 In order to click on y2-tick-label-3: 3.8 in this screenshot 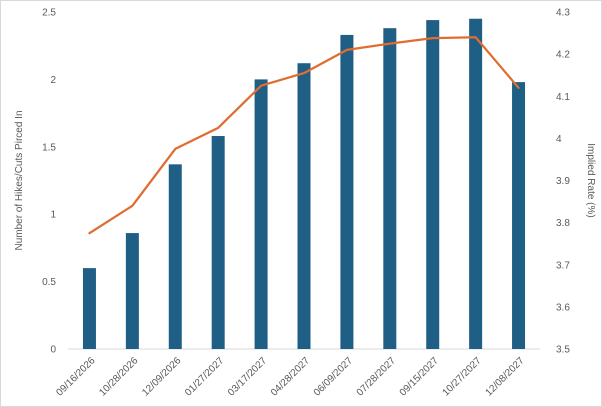, I will do `click(563, 223)`.